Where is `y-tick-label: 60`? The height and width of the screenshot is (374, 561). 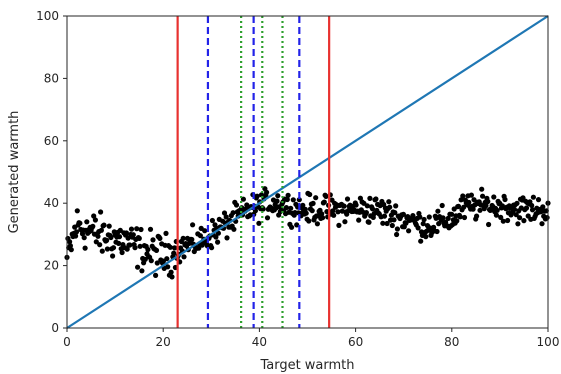
y-tick-label: 60 is located at coordinates (51, 141).